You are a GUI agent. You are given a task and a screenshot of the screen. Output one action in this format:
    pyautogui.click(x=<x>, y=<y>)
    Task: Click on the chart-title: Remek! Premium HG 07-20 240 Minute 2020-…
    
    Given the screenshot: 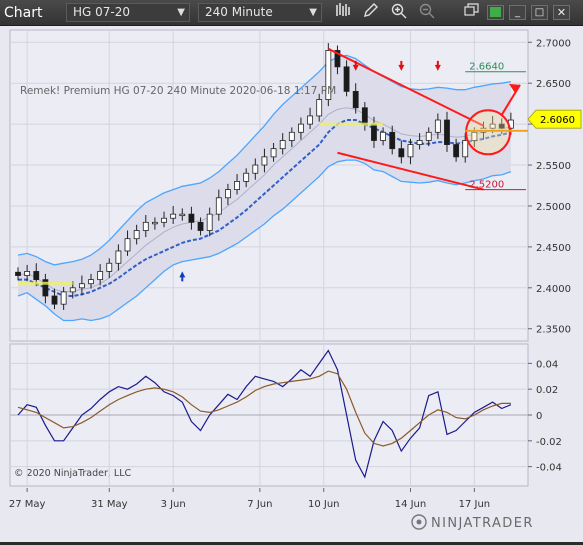 What is the action you would take?
    pyautogui.click(x=178, y=91)
    